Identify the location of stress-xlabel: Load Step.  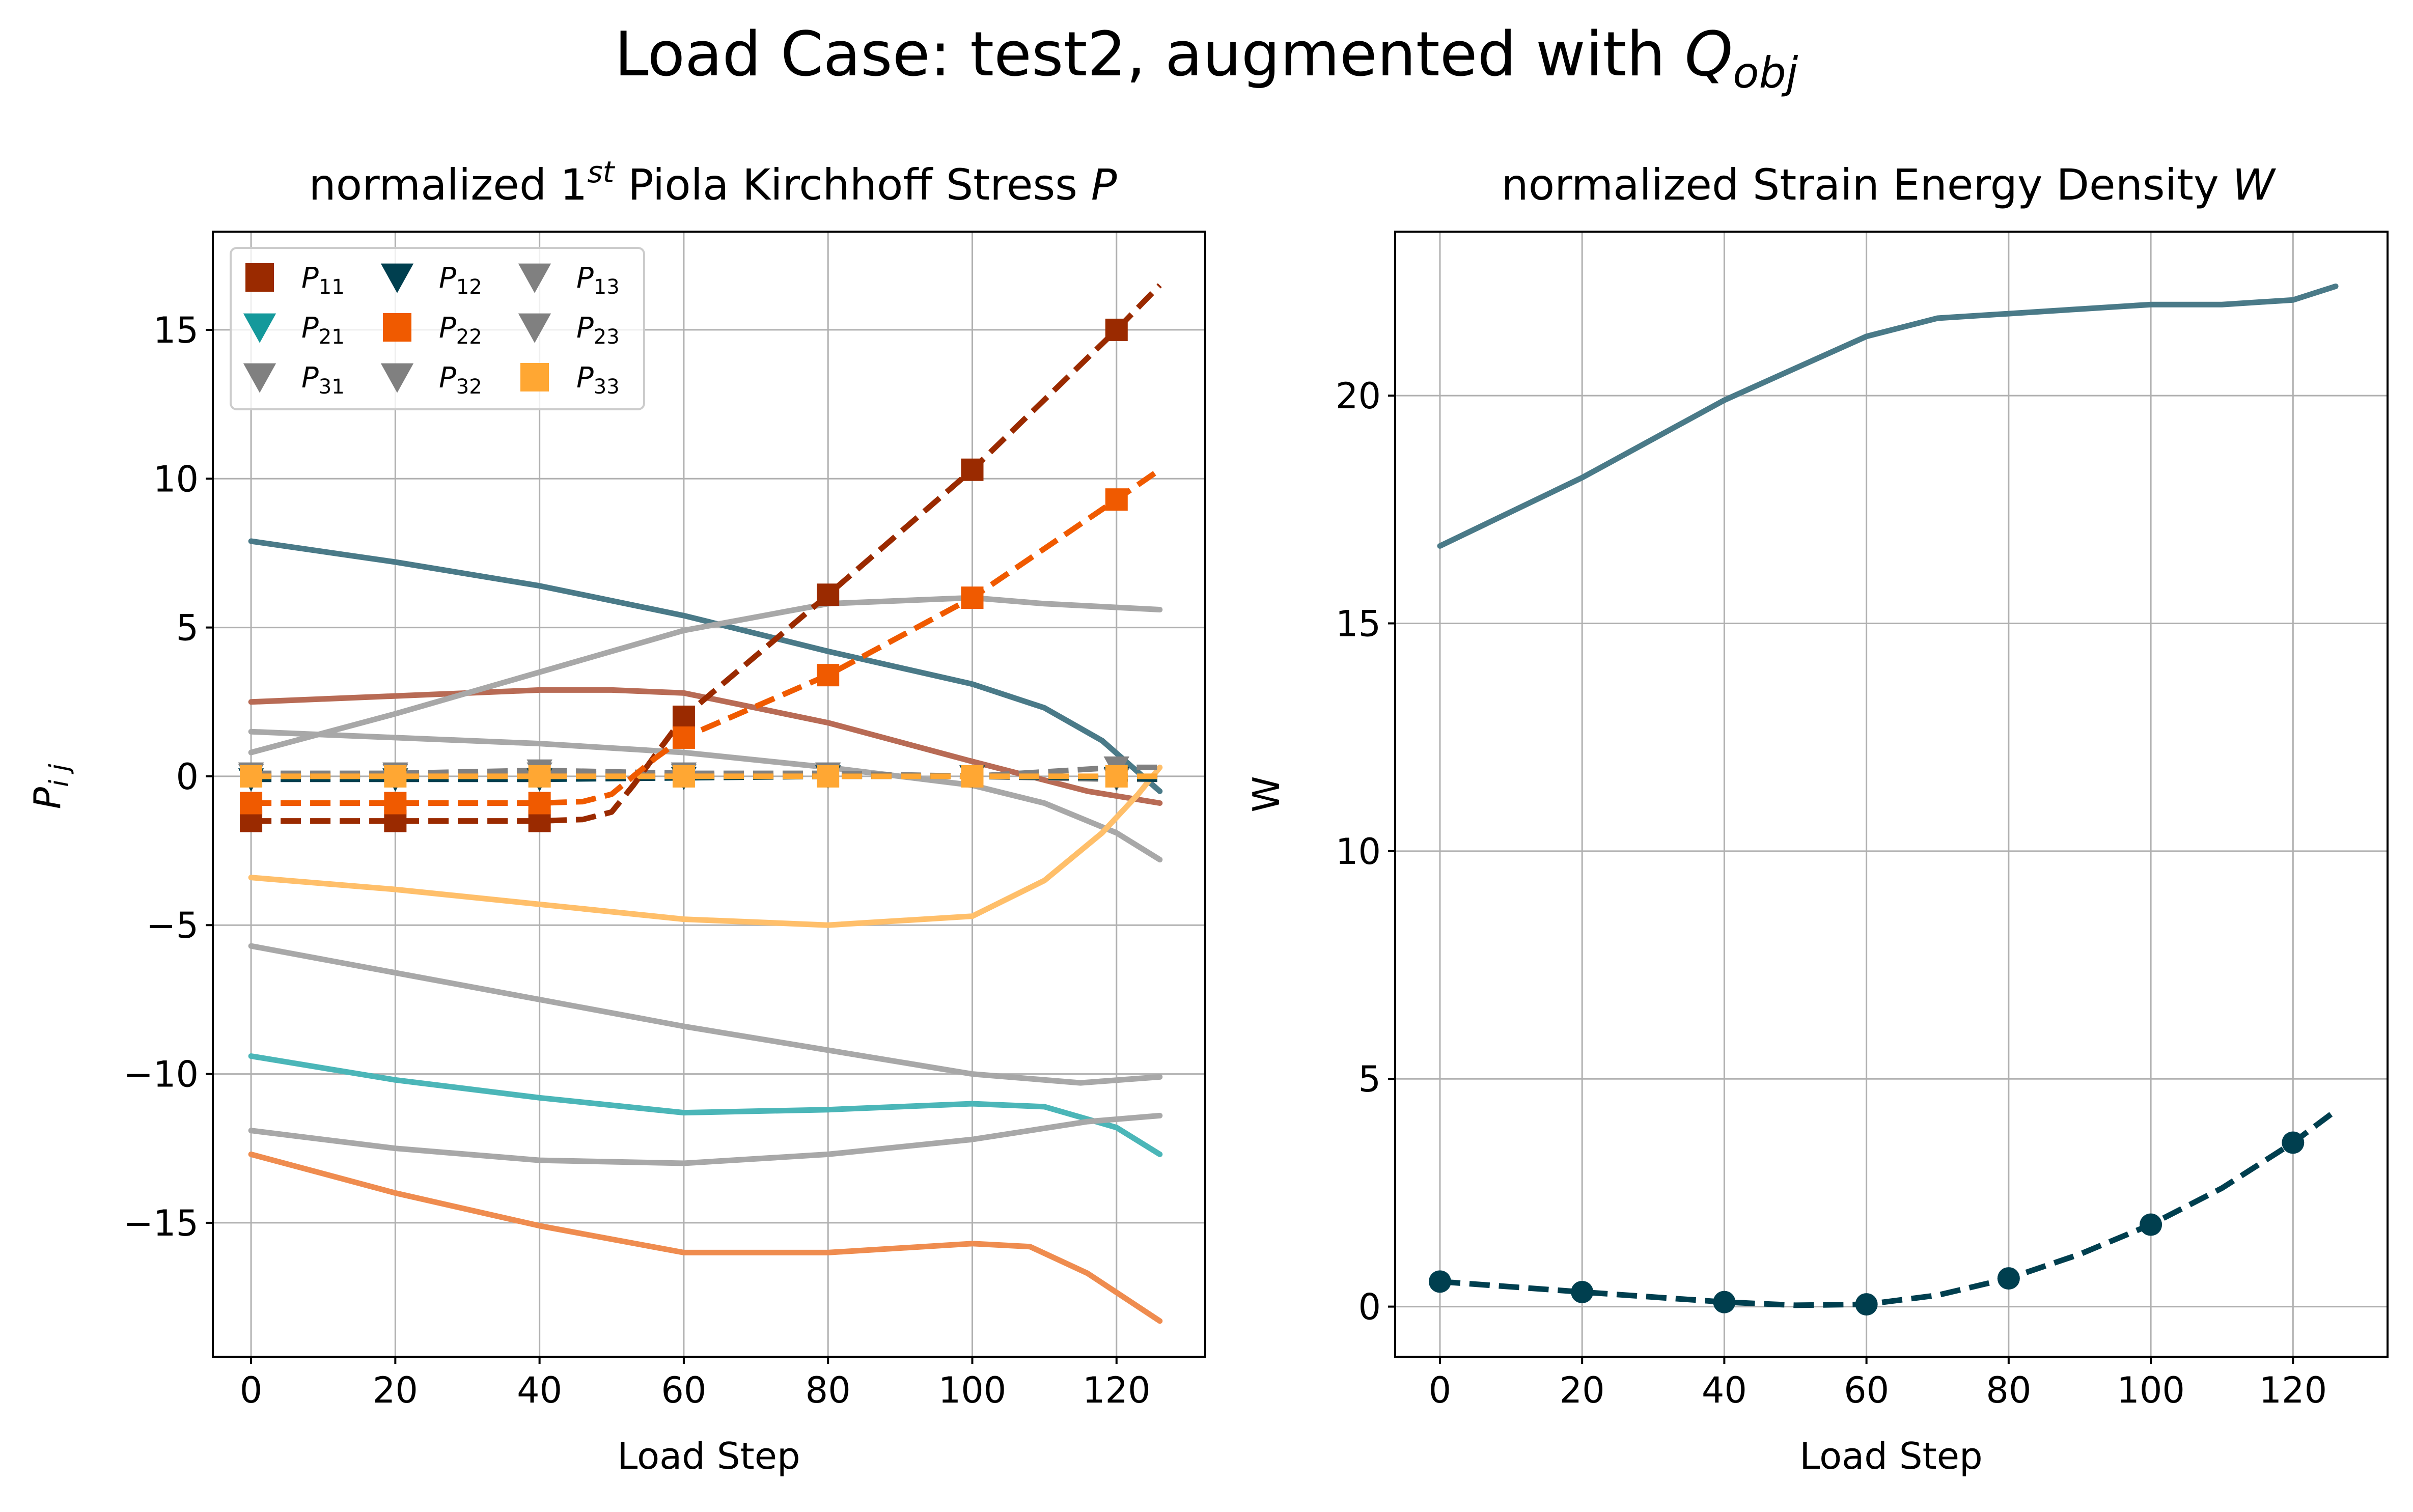
(709, 1456).